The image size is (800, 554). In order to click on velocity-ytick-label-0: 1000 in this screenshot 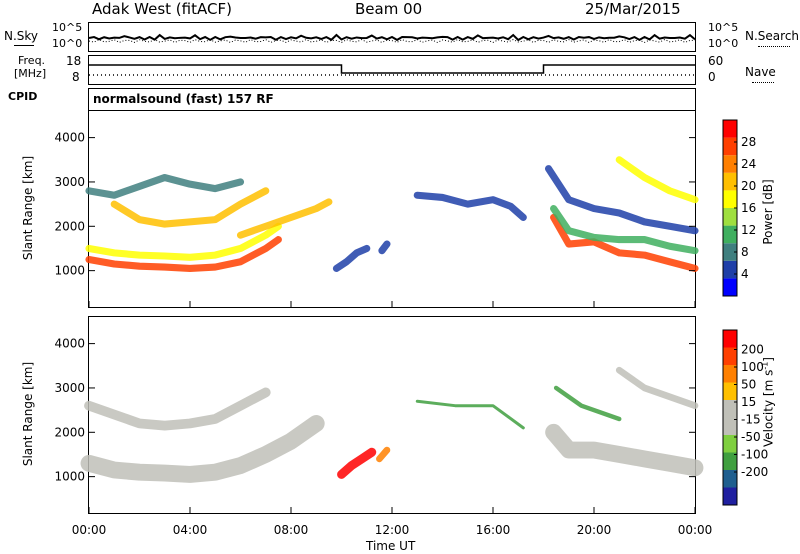, I will do `click(69, 477)`.